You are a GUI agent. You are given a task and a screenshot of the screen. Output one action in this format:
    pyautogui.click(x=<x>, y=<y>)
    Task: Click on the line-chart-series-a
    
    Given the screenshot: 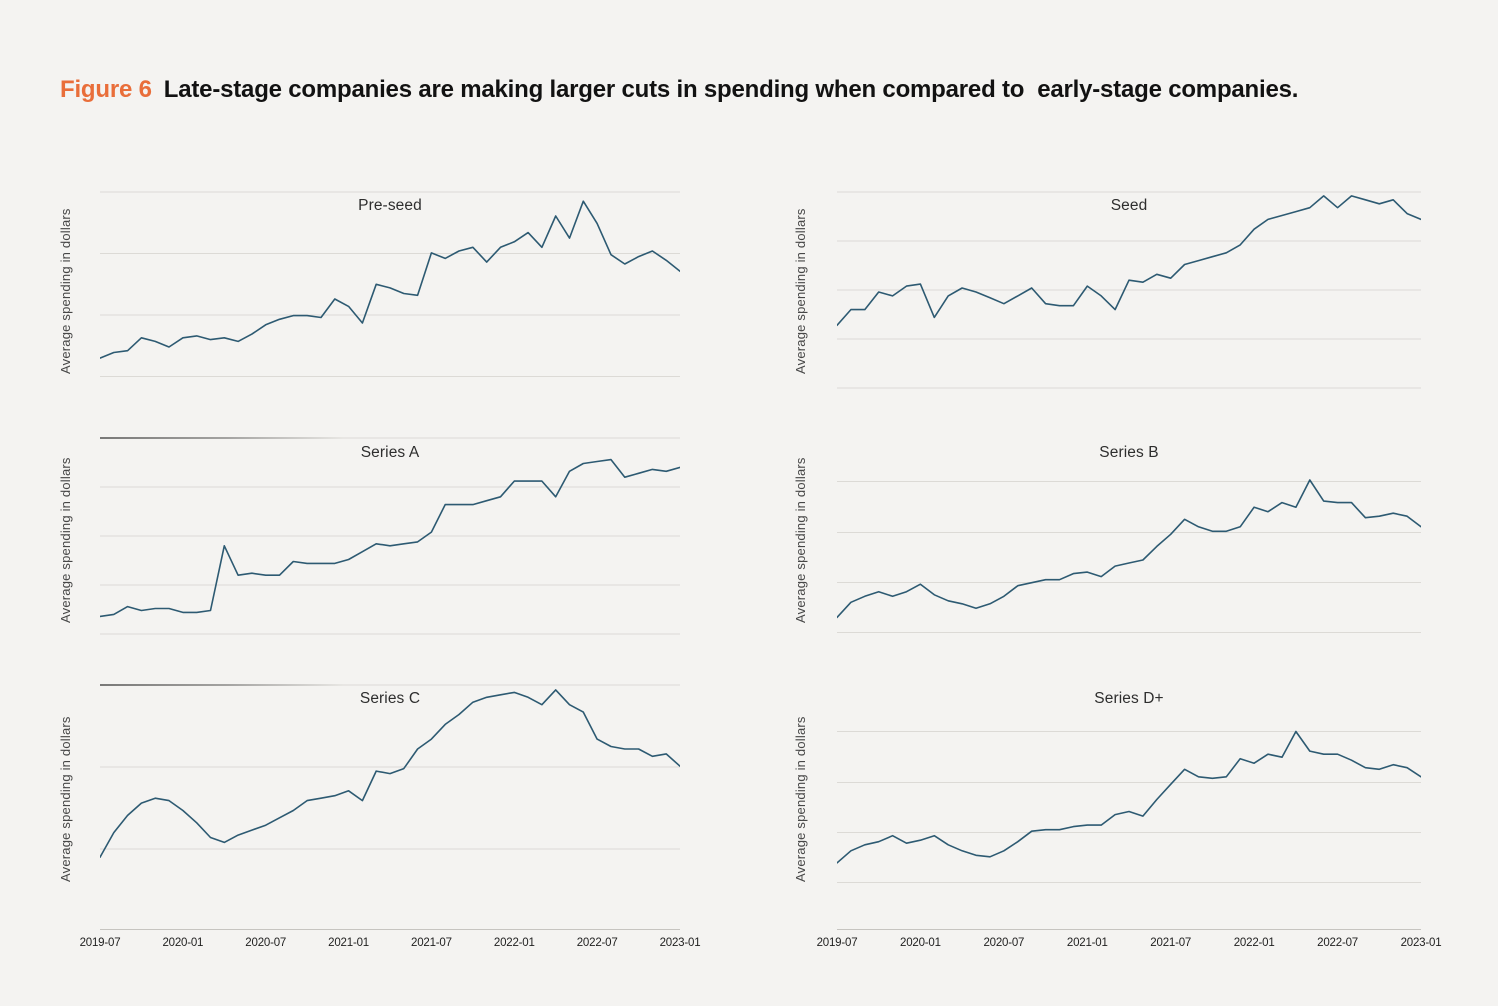 What is the action you would take?
    pyautogui.click(x=390, y=536)
    